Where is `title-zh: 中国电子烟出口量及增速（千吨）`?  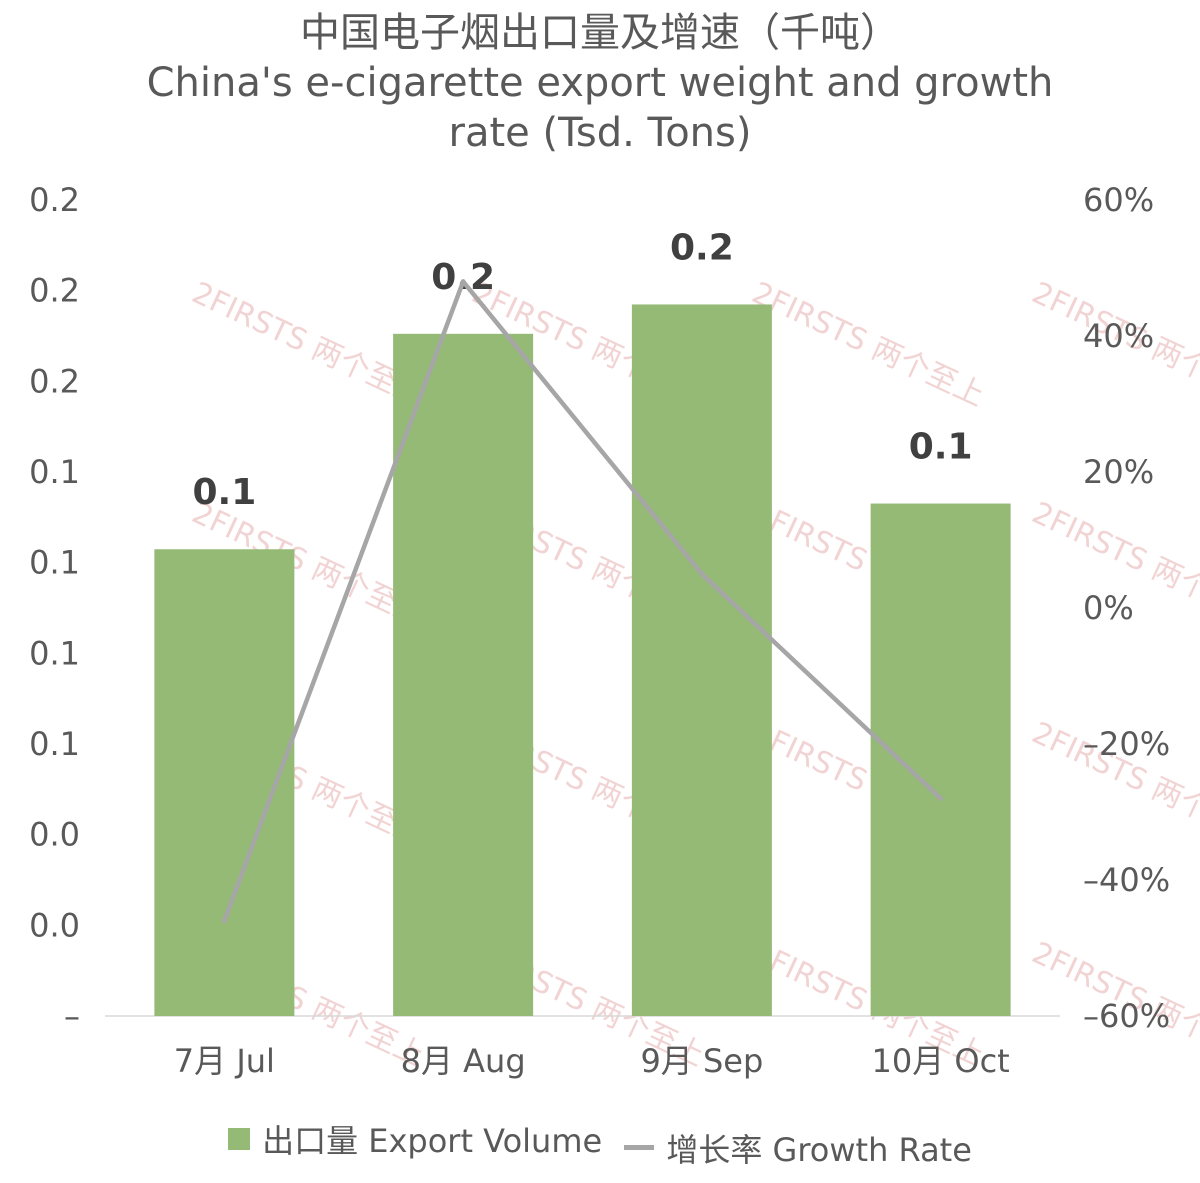
title-zh: 中国电子烟出口量及增速（千吨） is located at coordinates (600, 33).